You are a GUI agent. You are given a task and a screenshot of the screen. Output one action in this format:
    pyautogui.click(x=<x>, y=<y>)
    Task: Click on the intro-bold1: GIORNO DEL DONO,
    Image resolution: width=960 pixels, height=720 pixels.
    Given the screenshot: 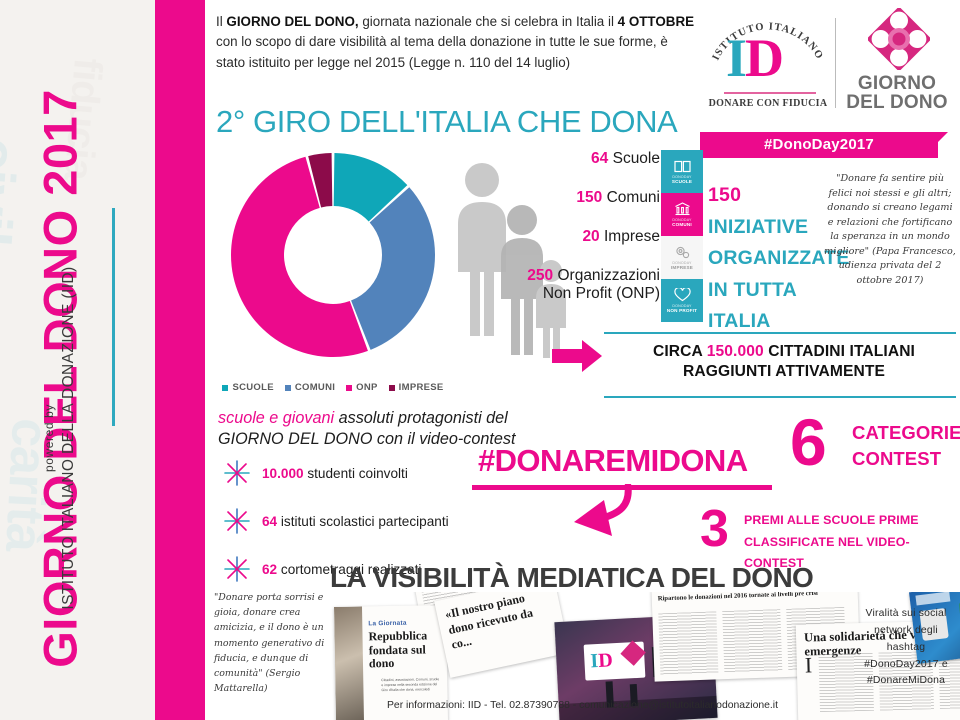 What is the action you would take?
    pyautogui.click(x=292, y=21)
    